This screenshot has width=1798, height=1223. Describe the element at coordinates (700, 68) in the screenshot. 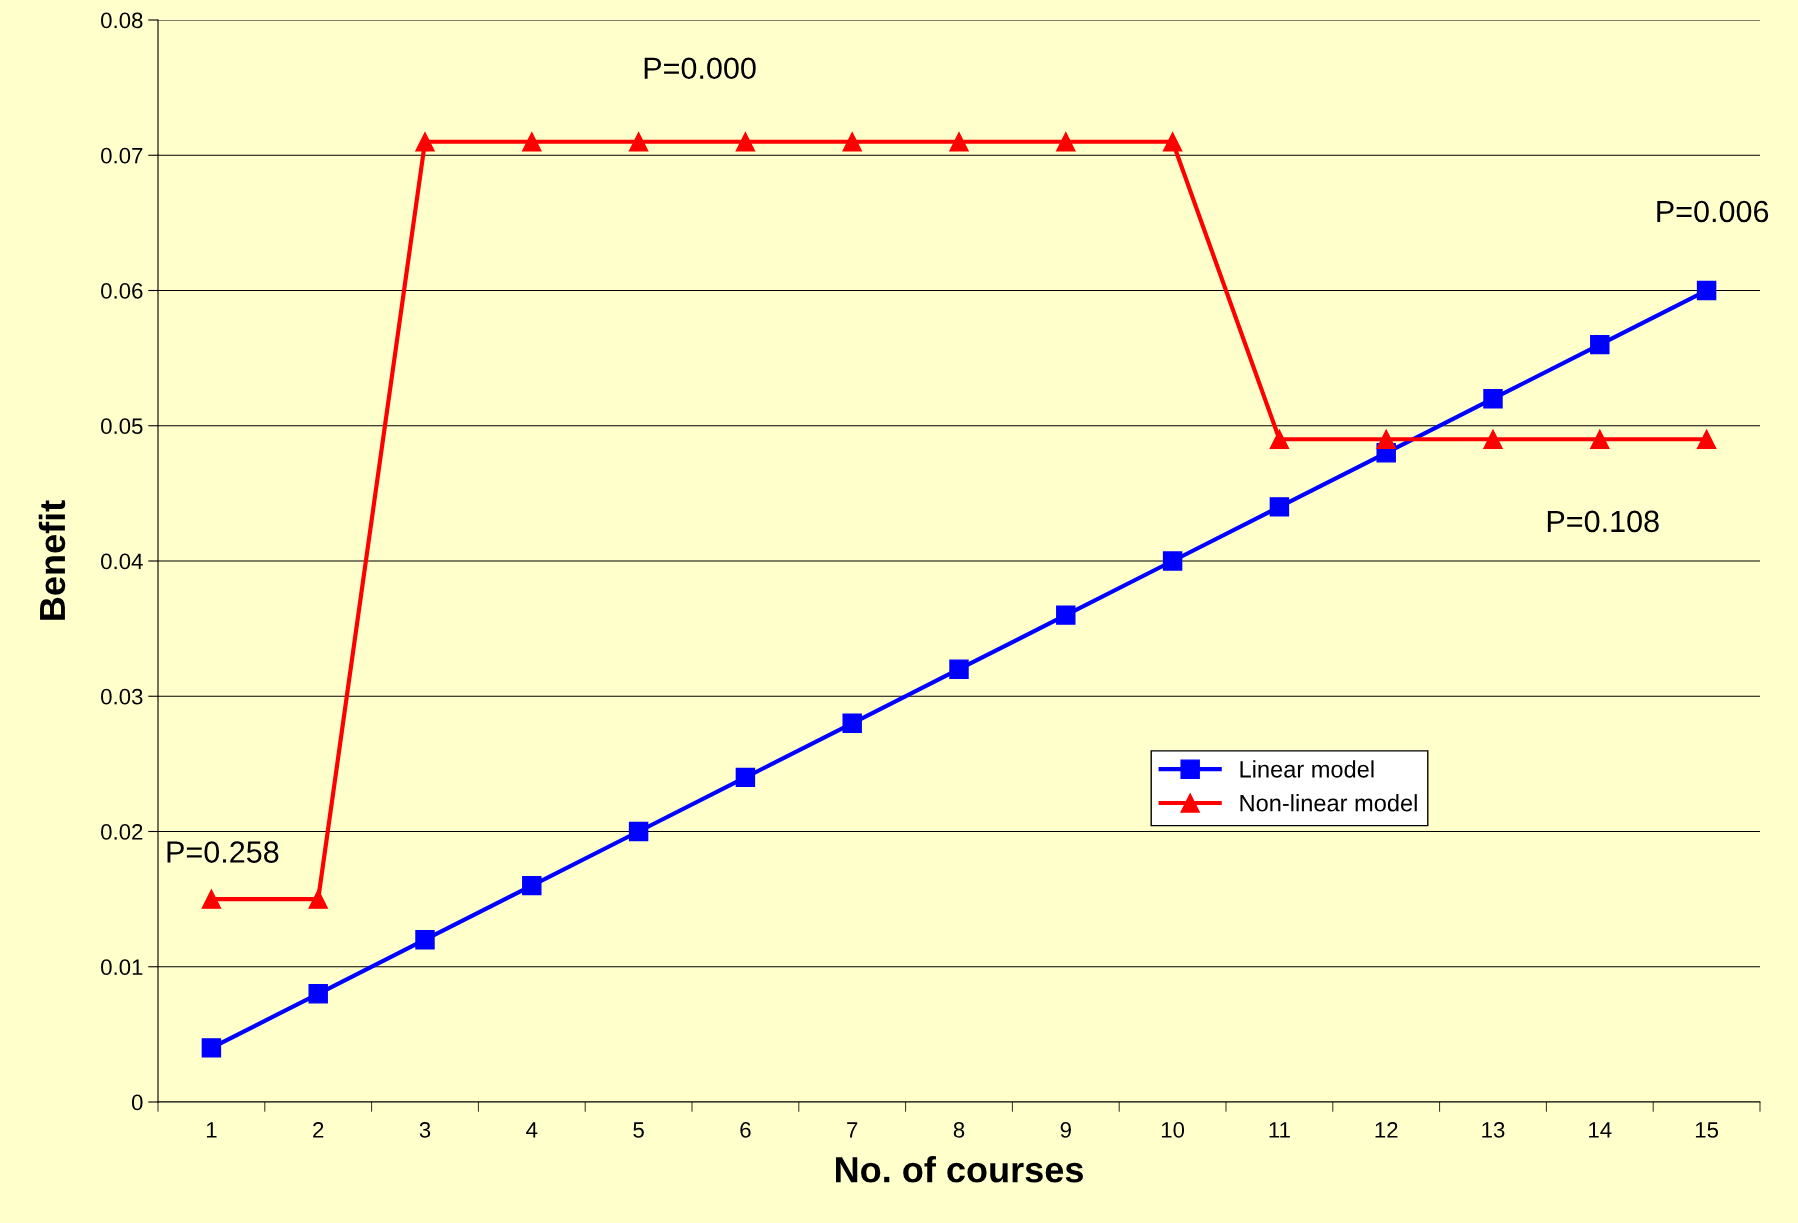

I see `annotation: P=0.000` at that location.